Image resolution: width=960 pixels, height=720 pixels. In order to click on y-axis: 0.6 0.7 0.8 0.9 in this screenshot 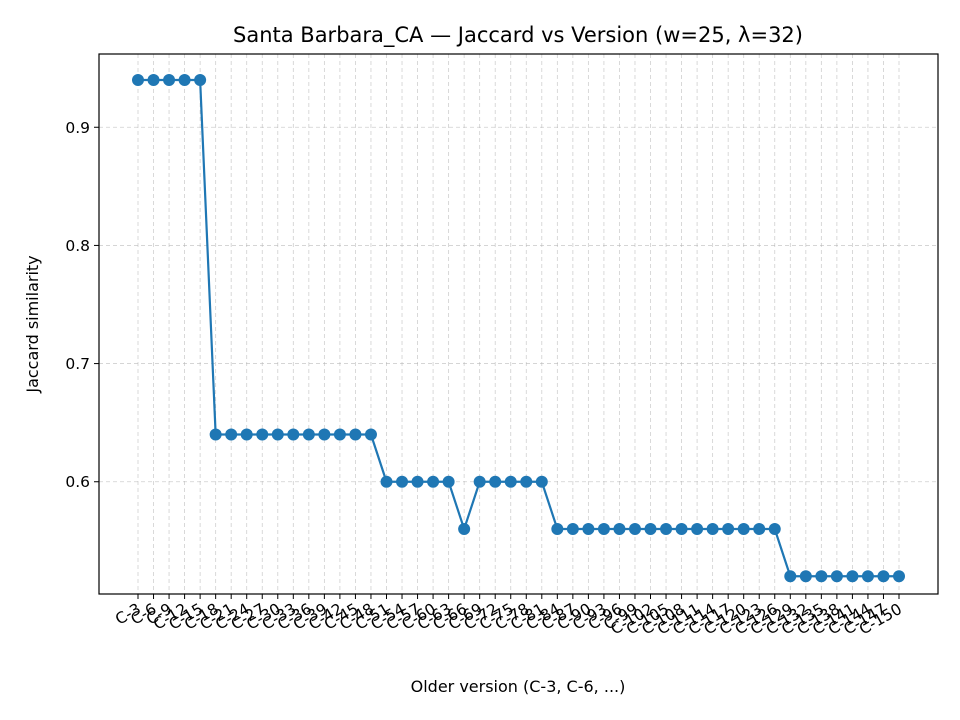, I will do `click(82, 305)`.